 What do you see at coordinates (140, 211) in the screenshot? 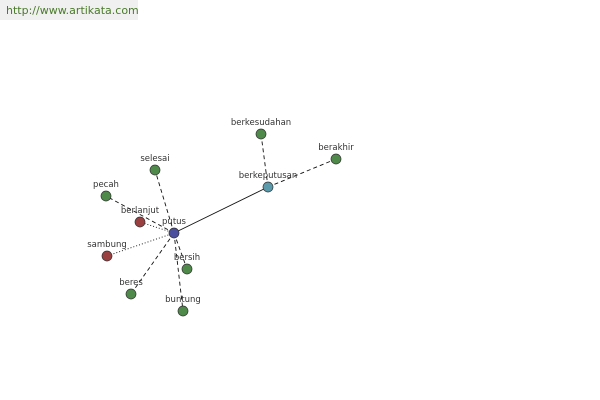
I see `node-label: berlanjut` at bounding box center [140, 211].